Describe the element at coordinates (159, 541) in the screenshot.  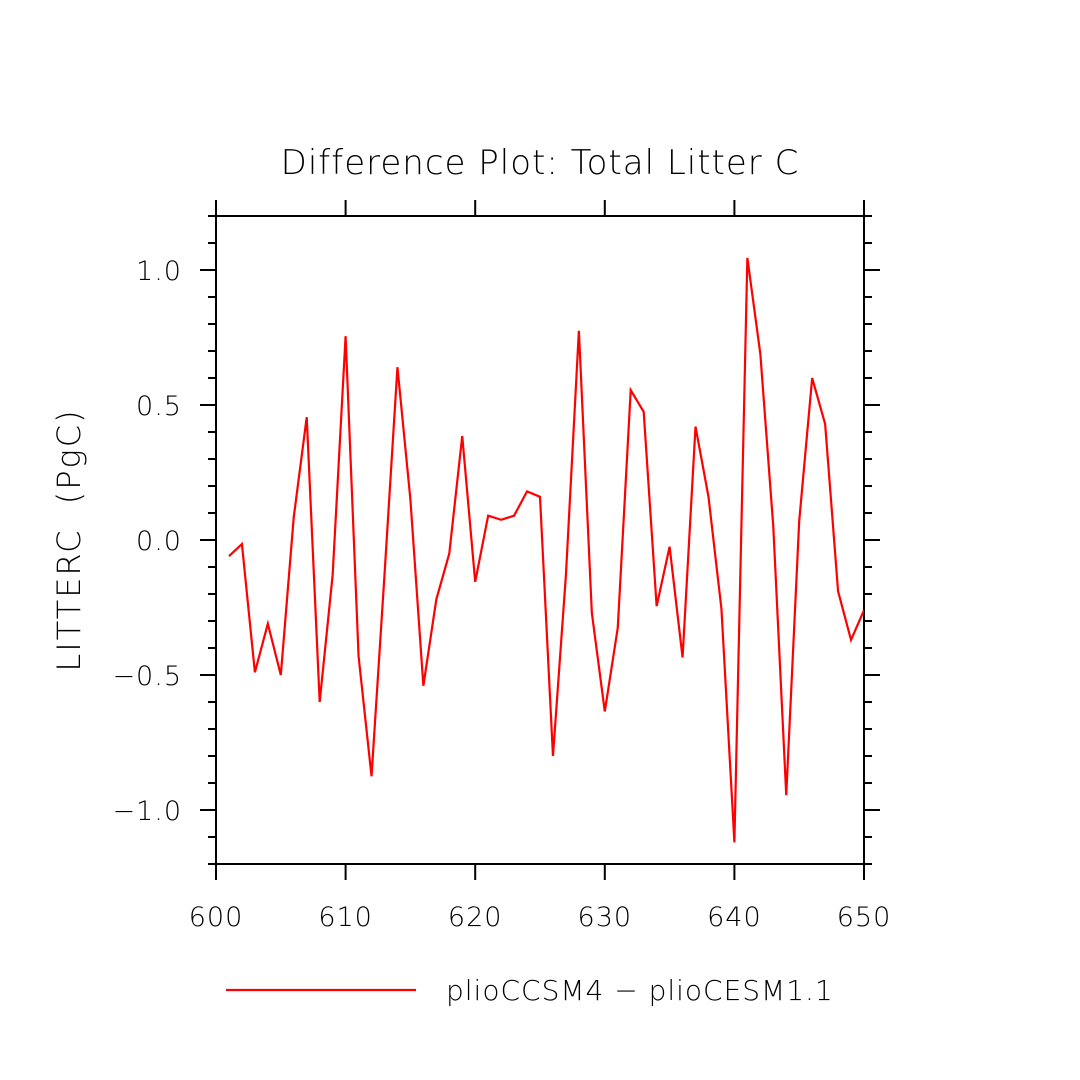
I see `y-tick-label: 0.0` at that location.